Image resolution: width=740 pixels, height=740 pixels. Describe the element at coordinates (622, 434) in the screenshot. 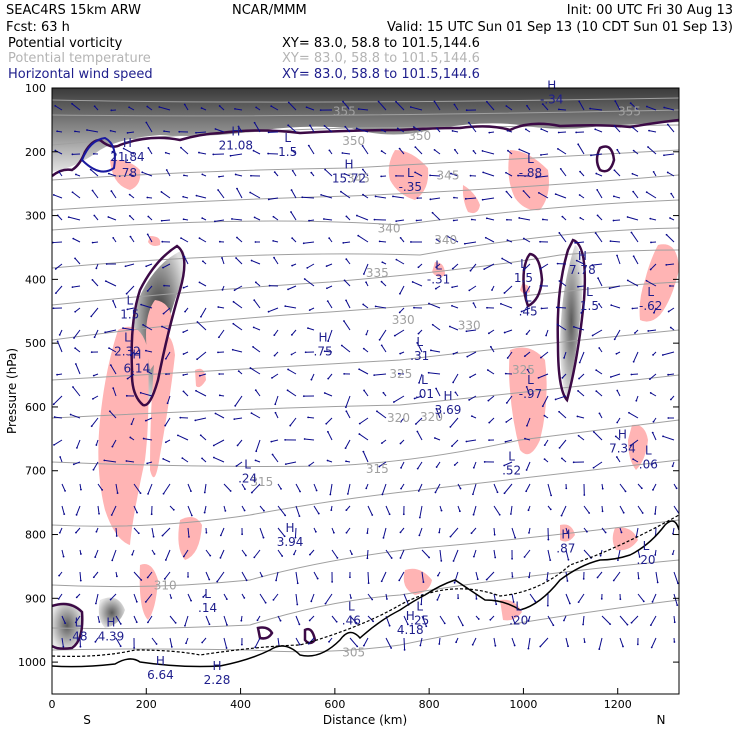

I see `hl-type: H` at that location.